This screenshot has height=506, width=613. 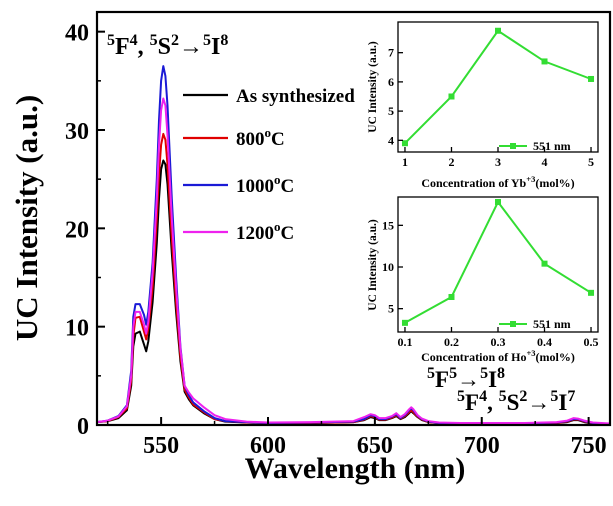 I want to click on inset1-legend-label: 551 nm, so click(x=552, y=146).